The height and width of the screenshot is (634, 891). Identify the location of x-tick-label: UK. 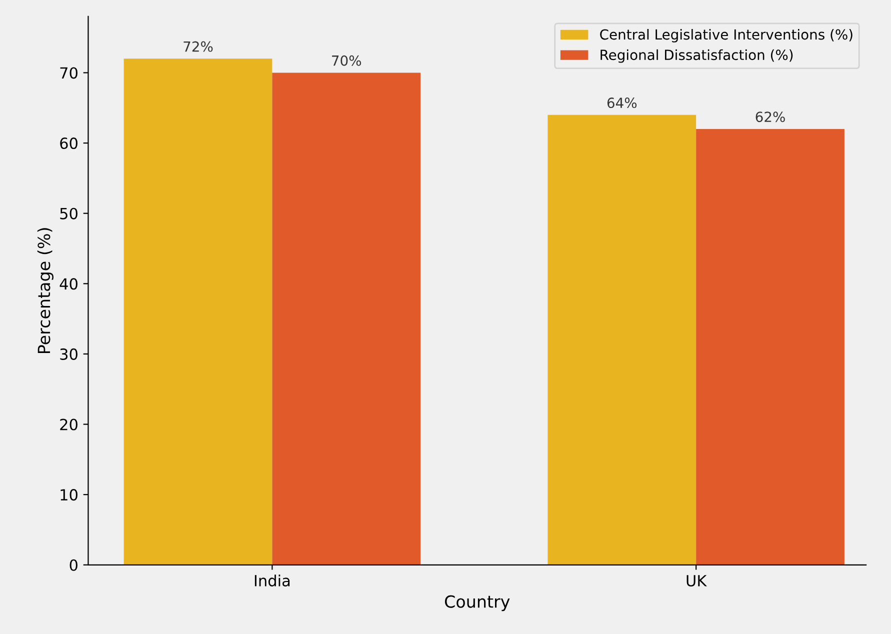
(696, 580).